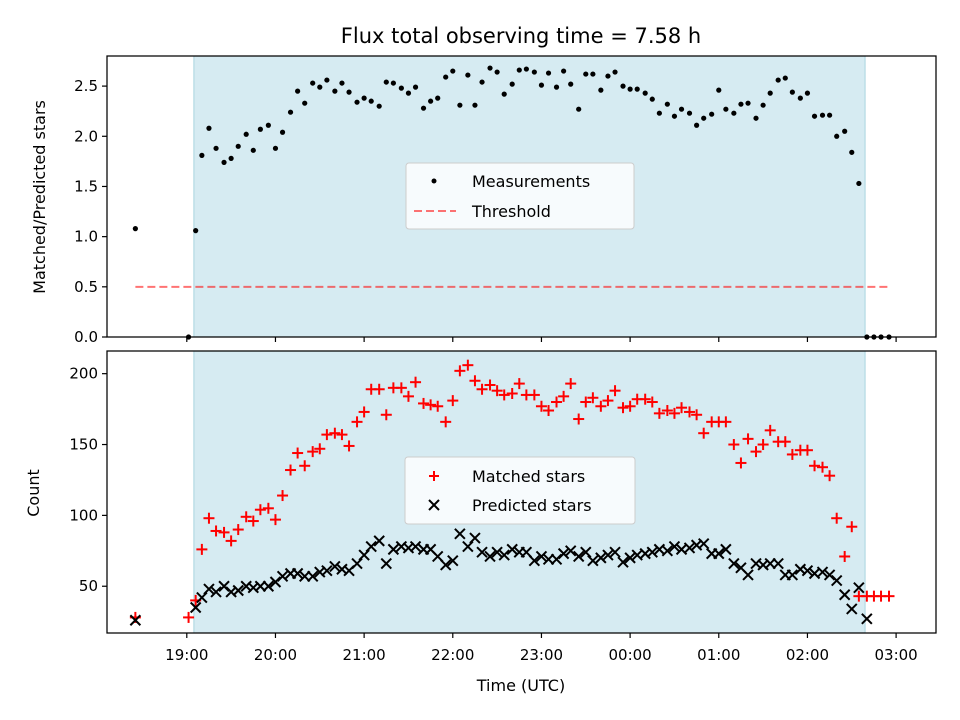 The image size is (960, 720). I want to click on chart-title: Flux total observing time = 7.58 h, so click(521, 36).